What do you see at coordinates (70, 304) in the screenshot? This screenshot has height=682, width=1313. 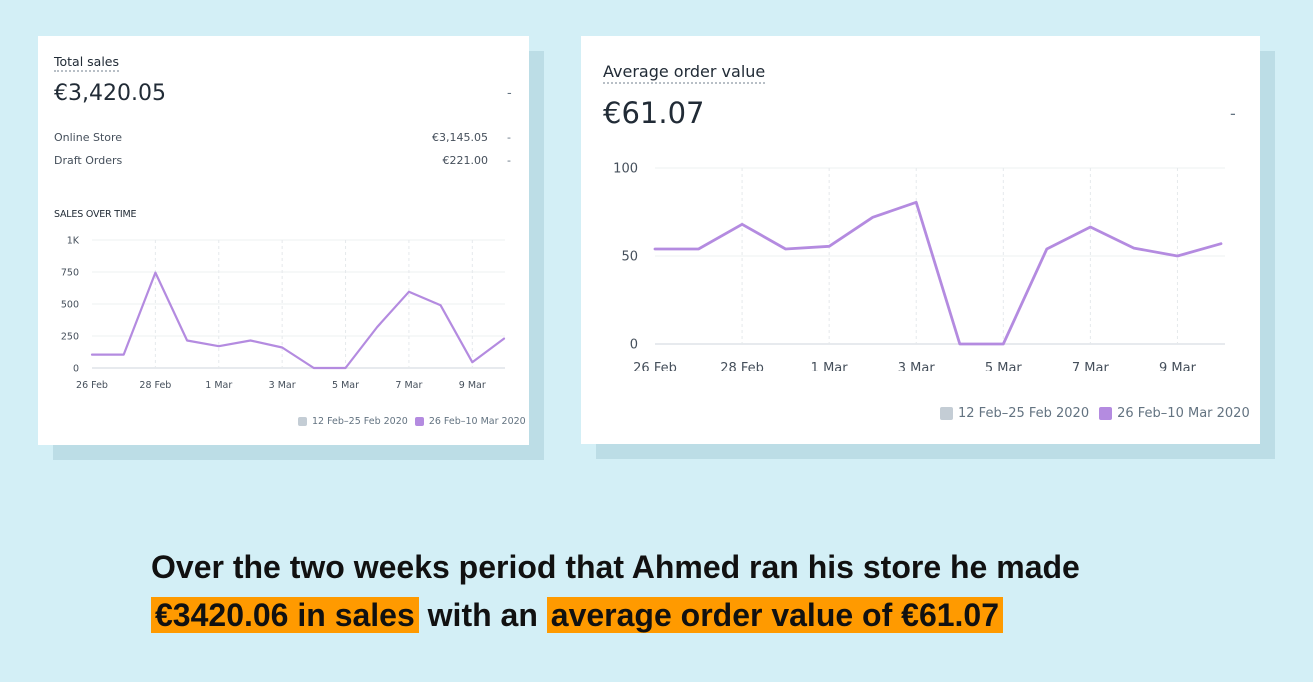 I see `y-tick-label: 500` at bounding box center [70, 304].